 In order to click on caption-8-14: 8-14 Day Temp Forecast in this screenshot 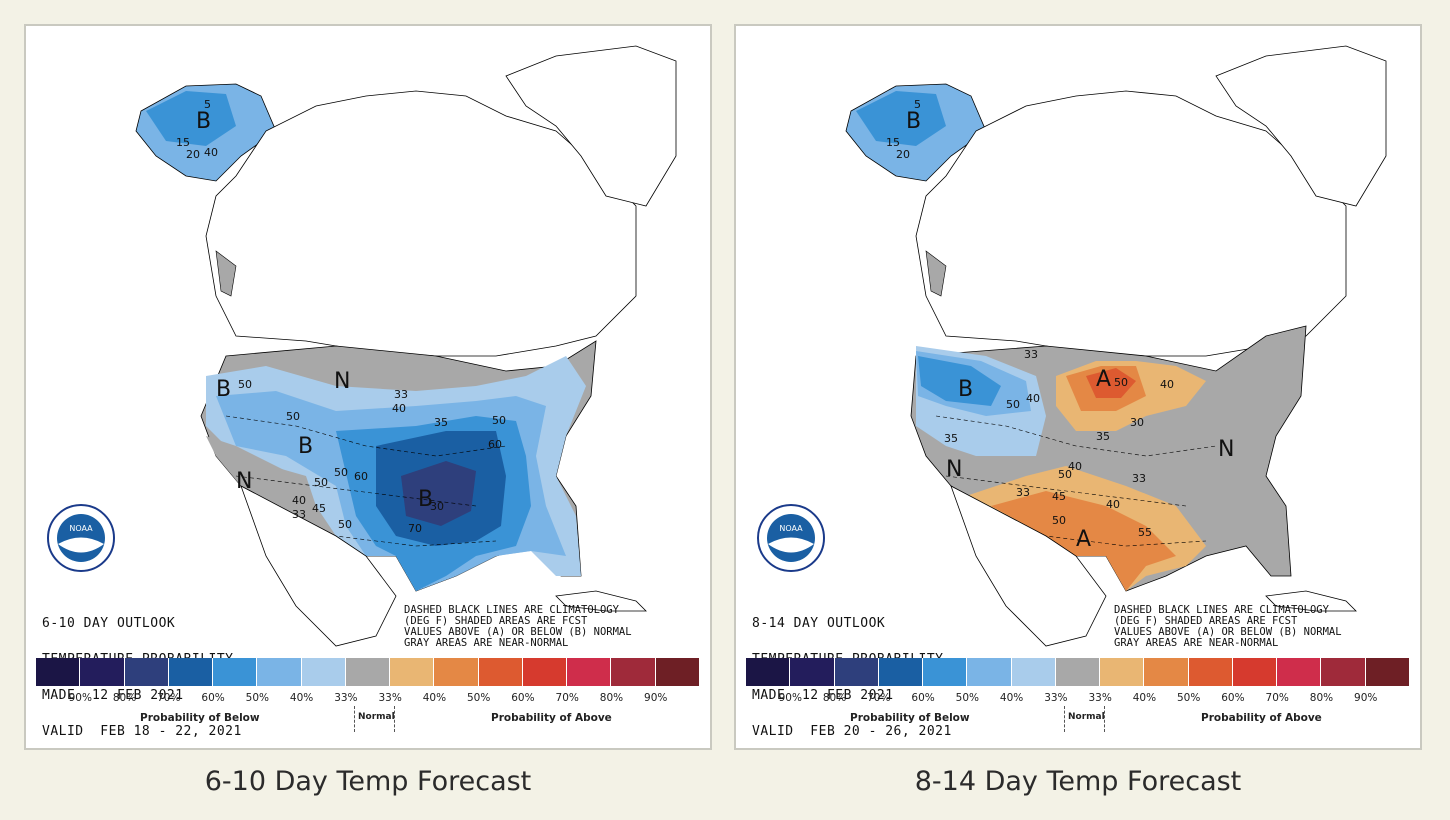, I will do `click(1078, 781)`.